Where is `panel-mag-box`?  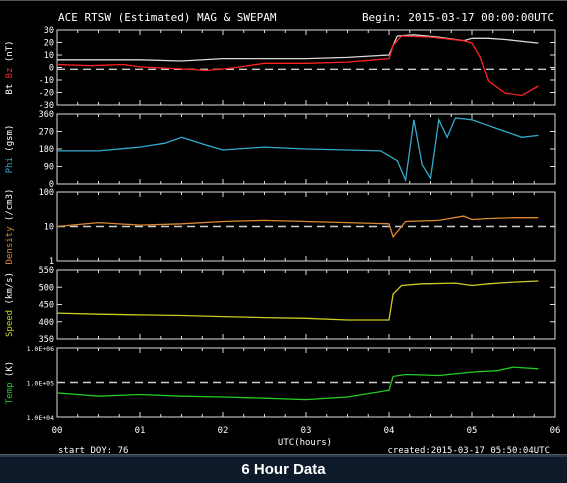
panel-mag-box is located at coordinates (306, 67).